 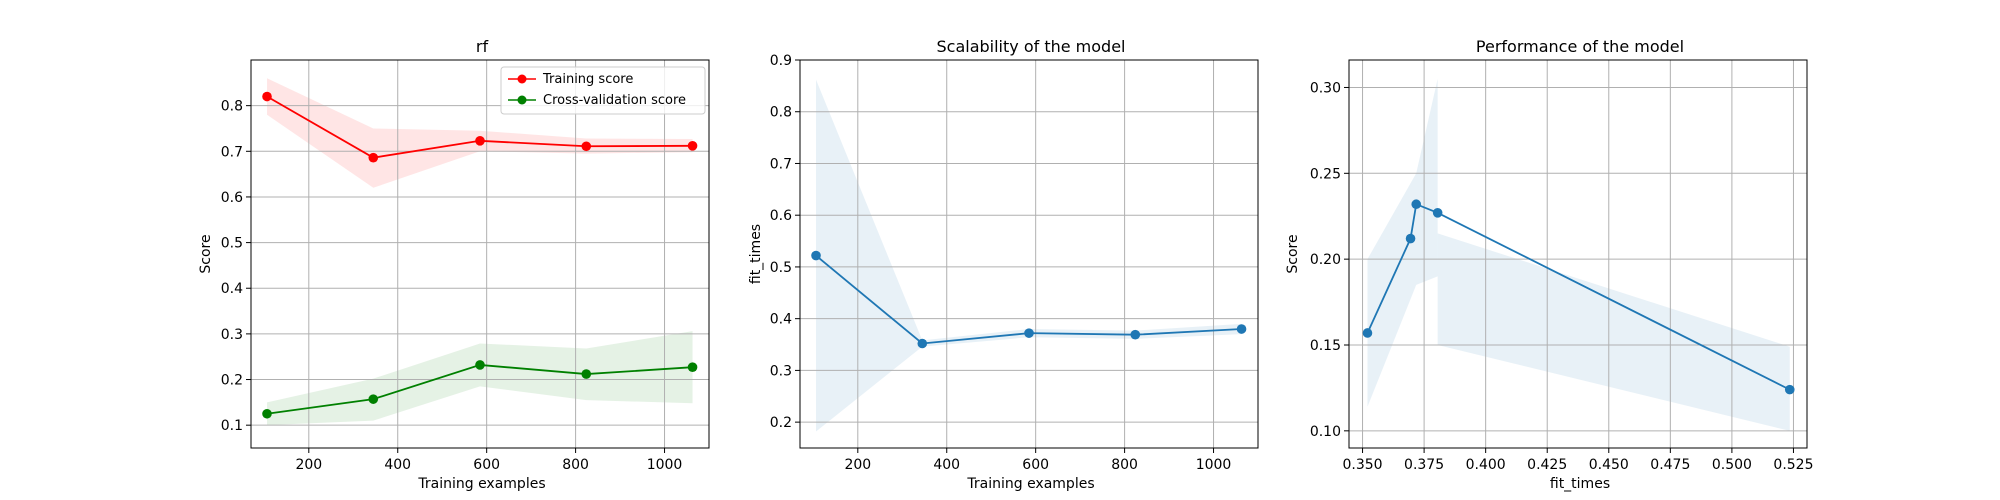 I want to click on legend: Training score Cross-validation score, so click(x=603, y=90).